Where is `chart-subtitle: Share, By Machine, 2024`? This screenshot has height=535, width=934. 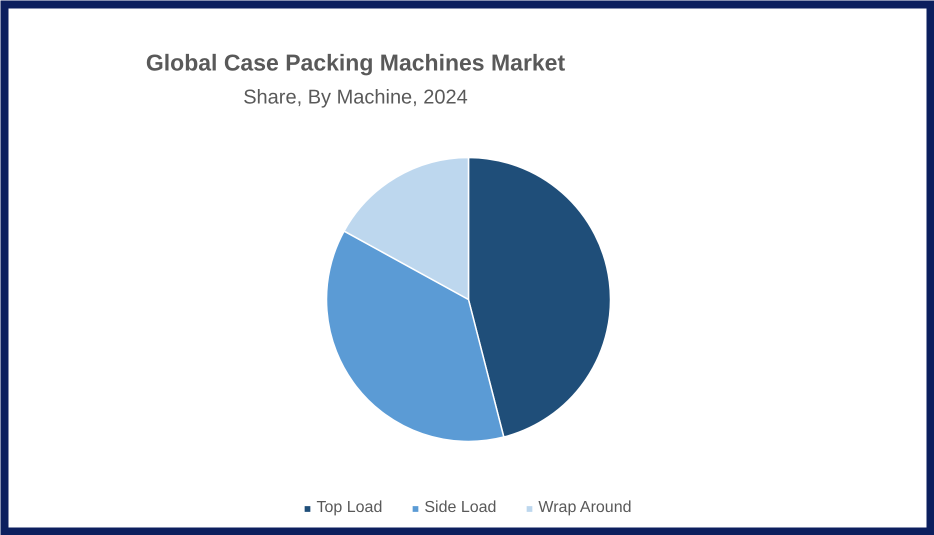
chart-subtitle: Share, By Machine, 2024 is located at coordinates (355, 97).